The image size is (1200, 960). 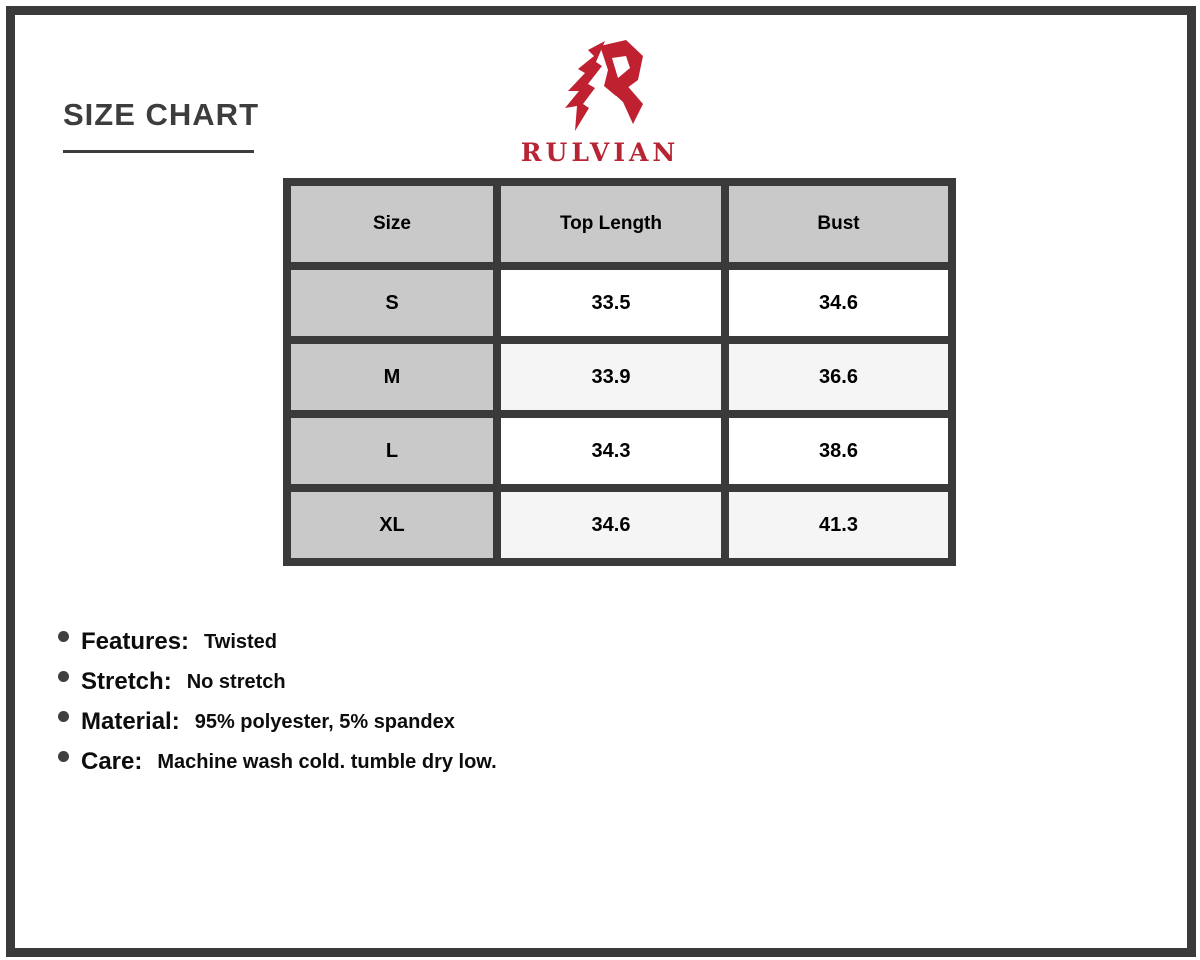 I want to click on list-item-care: Care: Machine wash cold. tumble dry low., so click(x=277, y=762).